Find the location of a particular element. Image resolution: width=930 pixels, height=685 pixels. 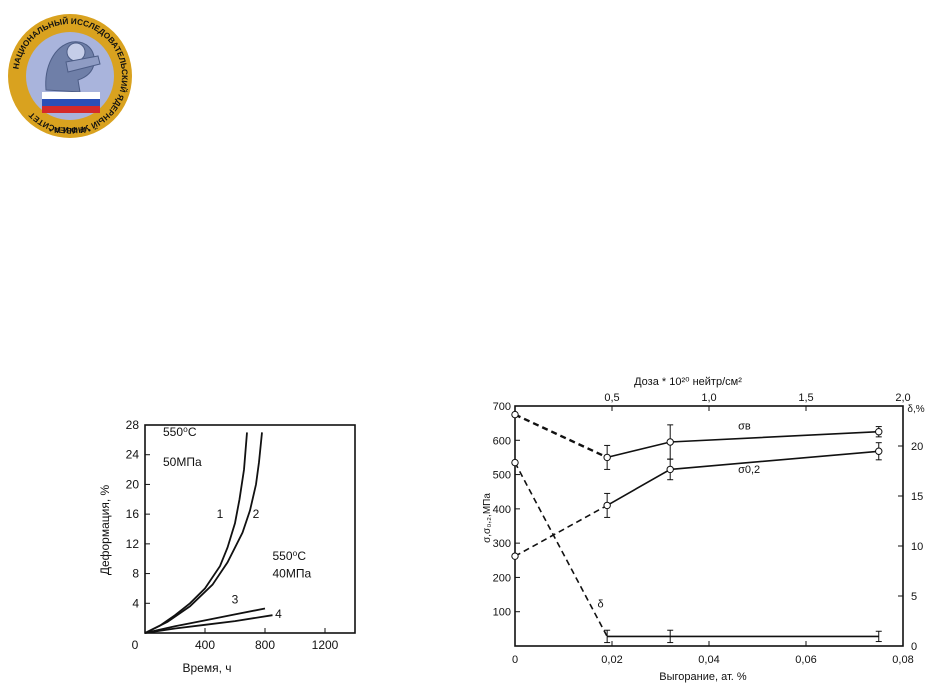

logo-flag-blue is located at coordinates (71, 102).